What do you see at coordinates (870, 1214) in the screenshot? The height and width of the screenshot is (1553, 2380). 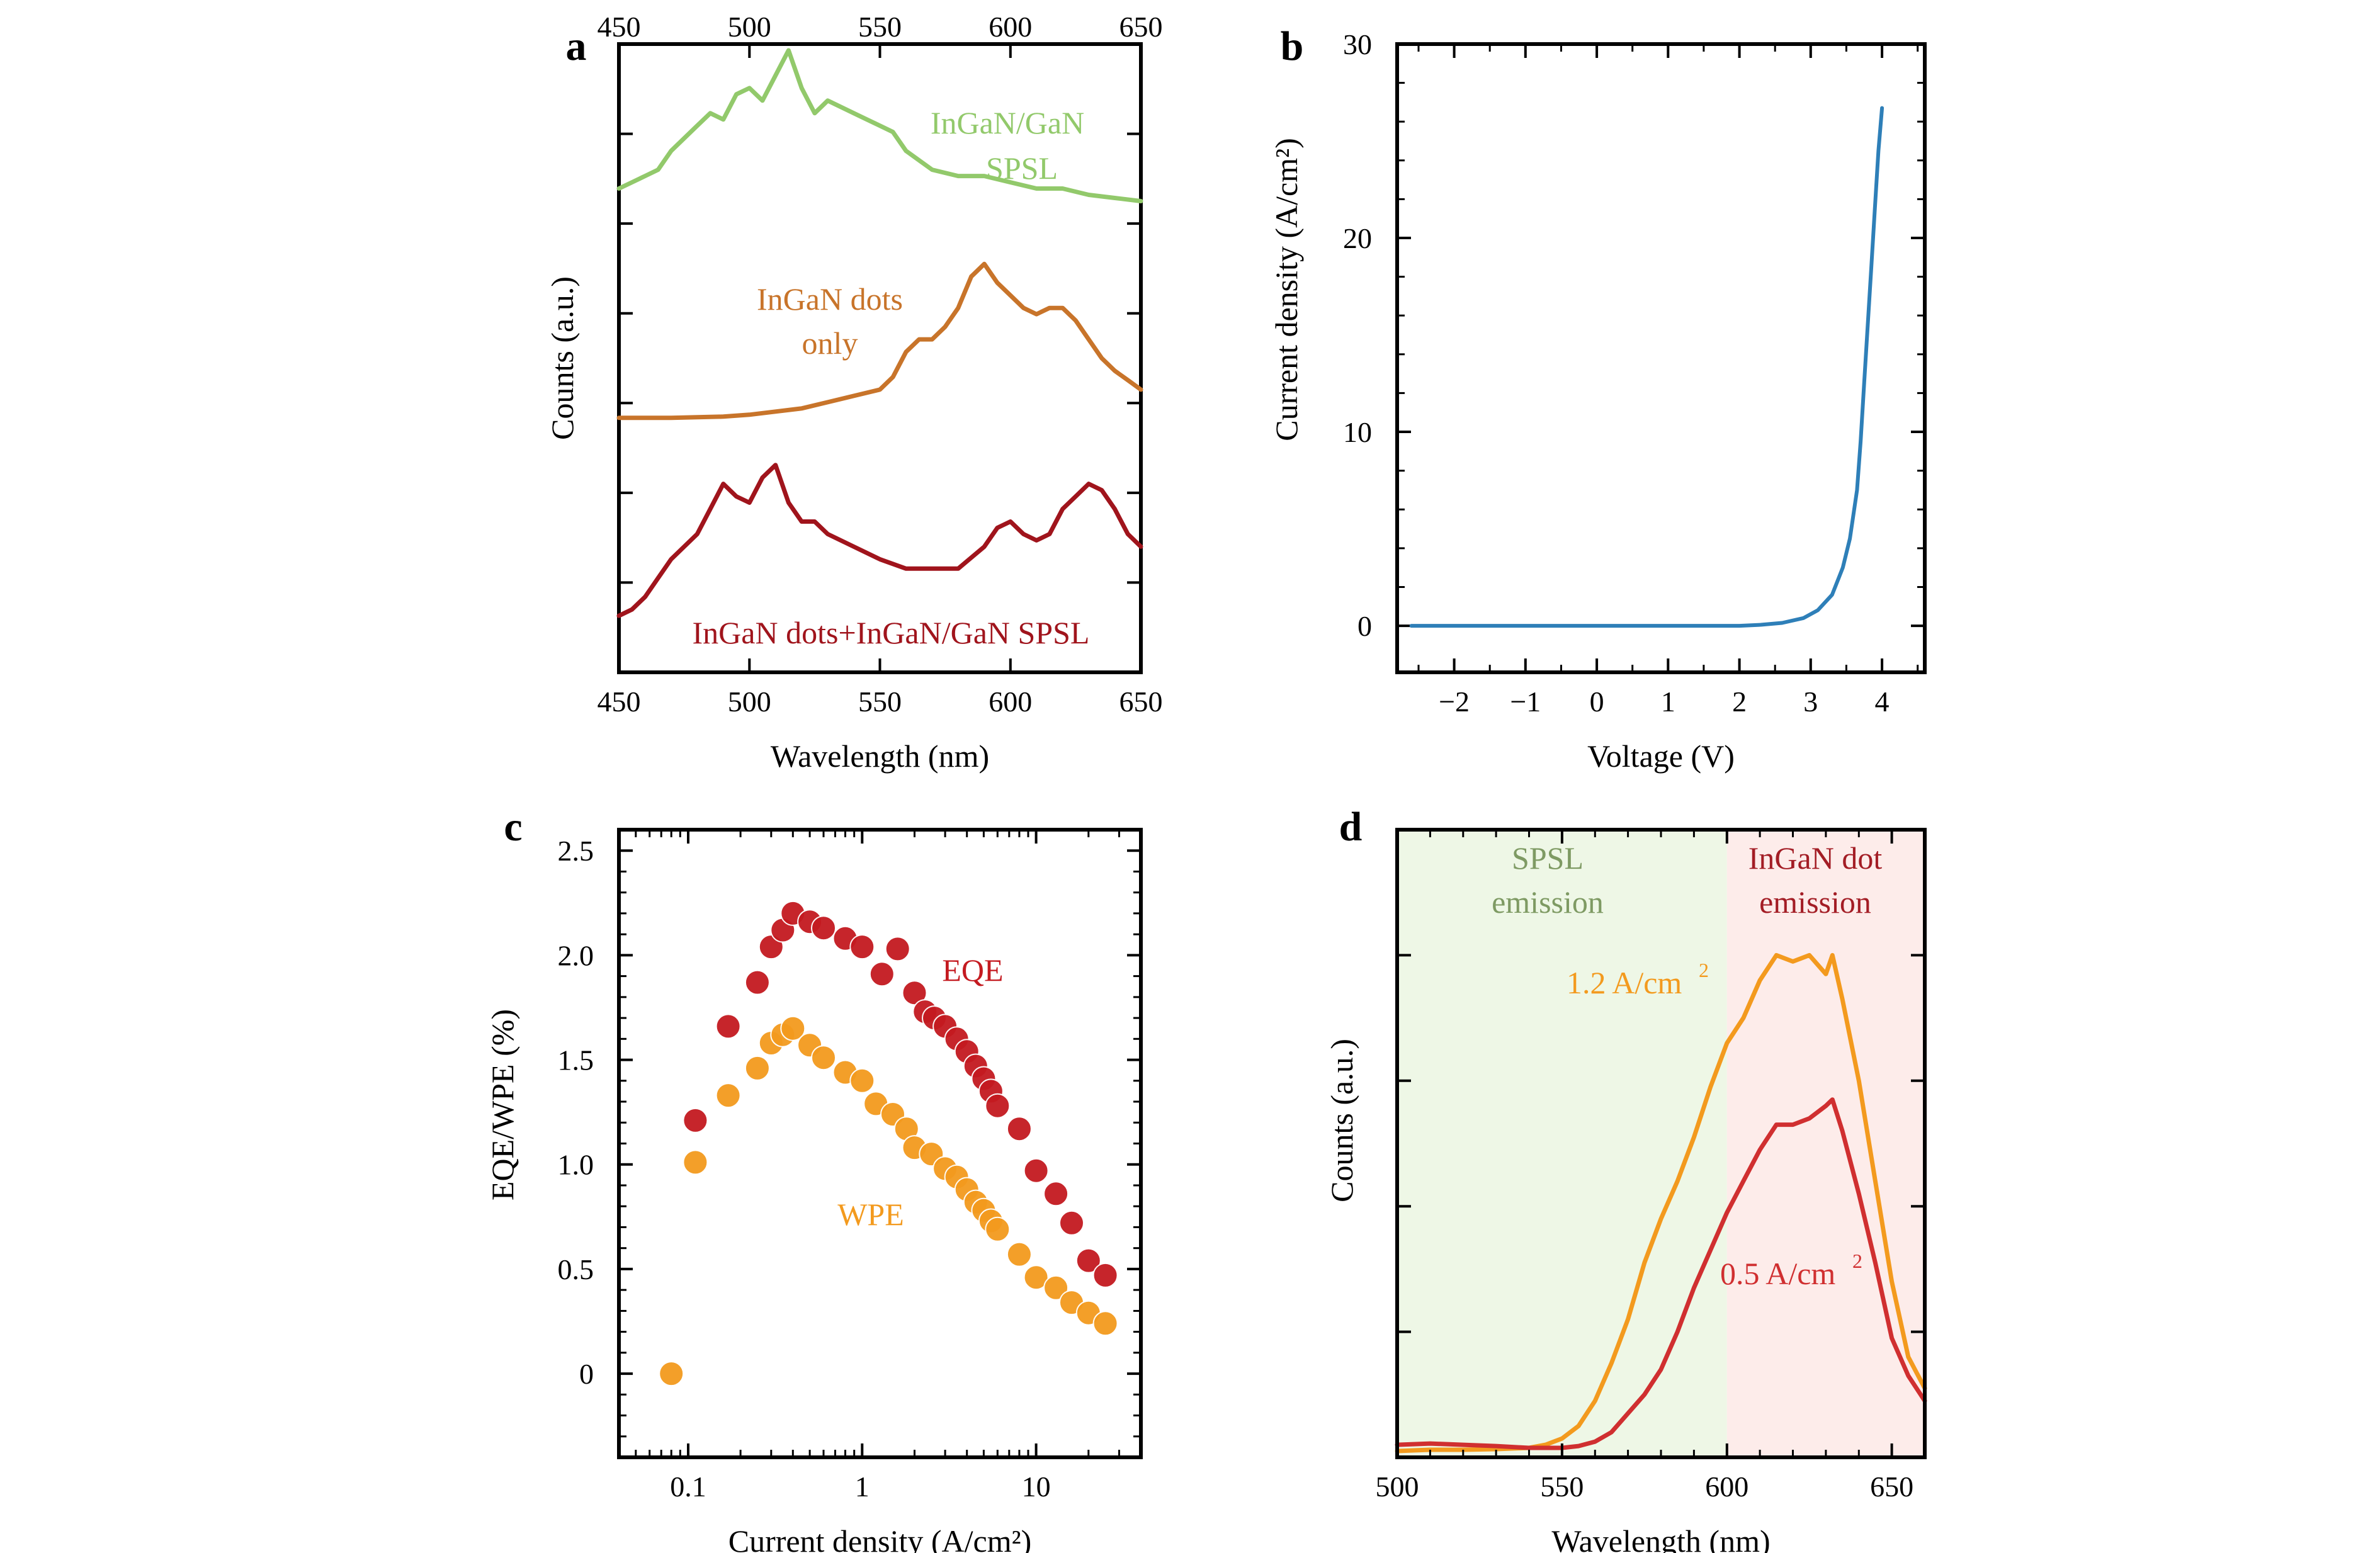 I see `panel-c-series-label: WPE` at bounding box center [870, 1214].